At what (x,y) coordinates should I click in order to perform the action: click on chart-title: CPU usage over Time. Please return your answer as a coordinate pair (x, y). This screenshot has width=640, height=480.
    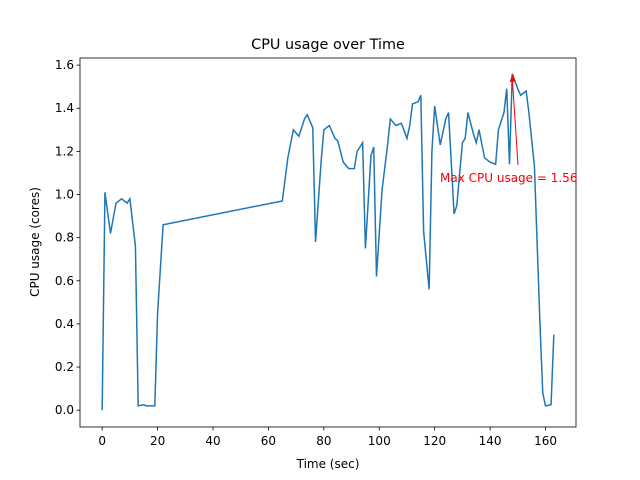
    Looking at the image, I should click on (328, 45).